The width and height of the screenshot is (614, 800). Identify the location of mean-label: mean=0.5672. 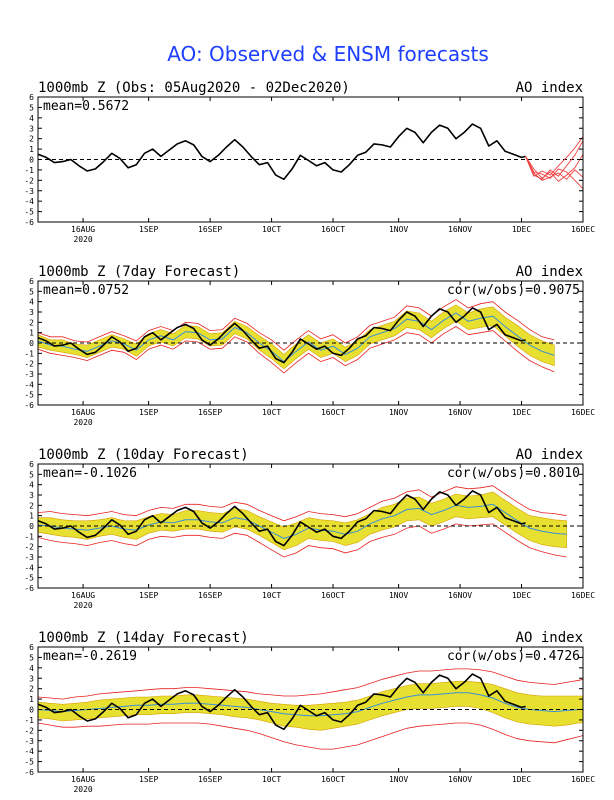
(86, 106).